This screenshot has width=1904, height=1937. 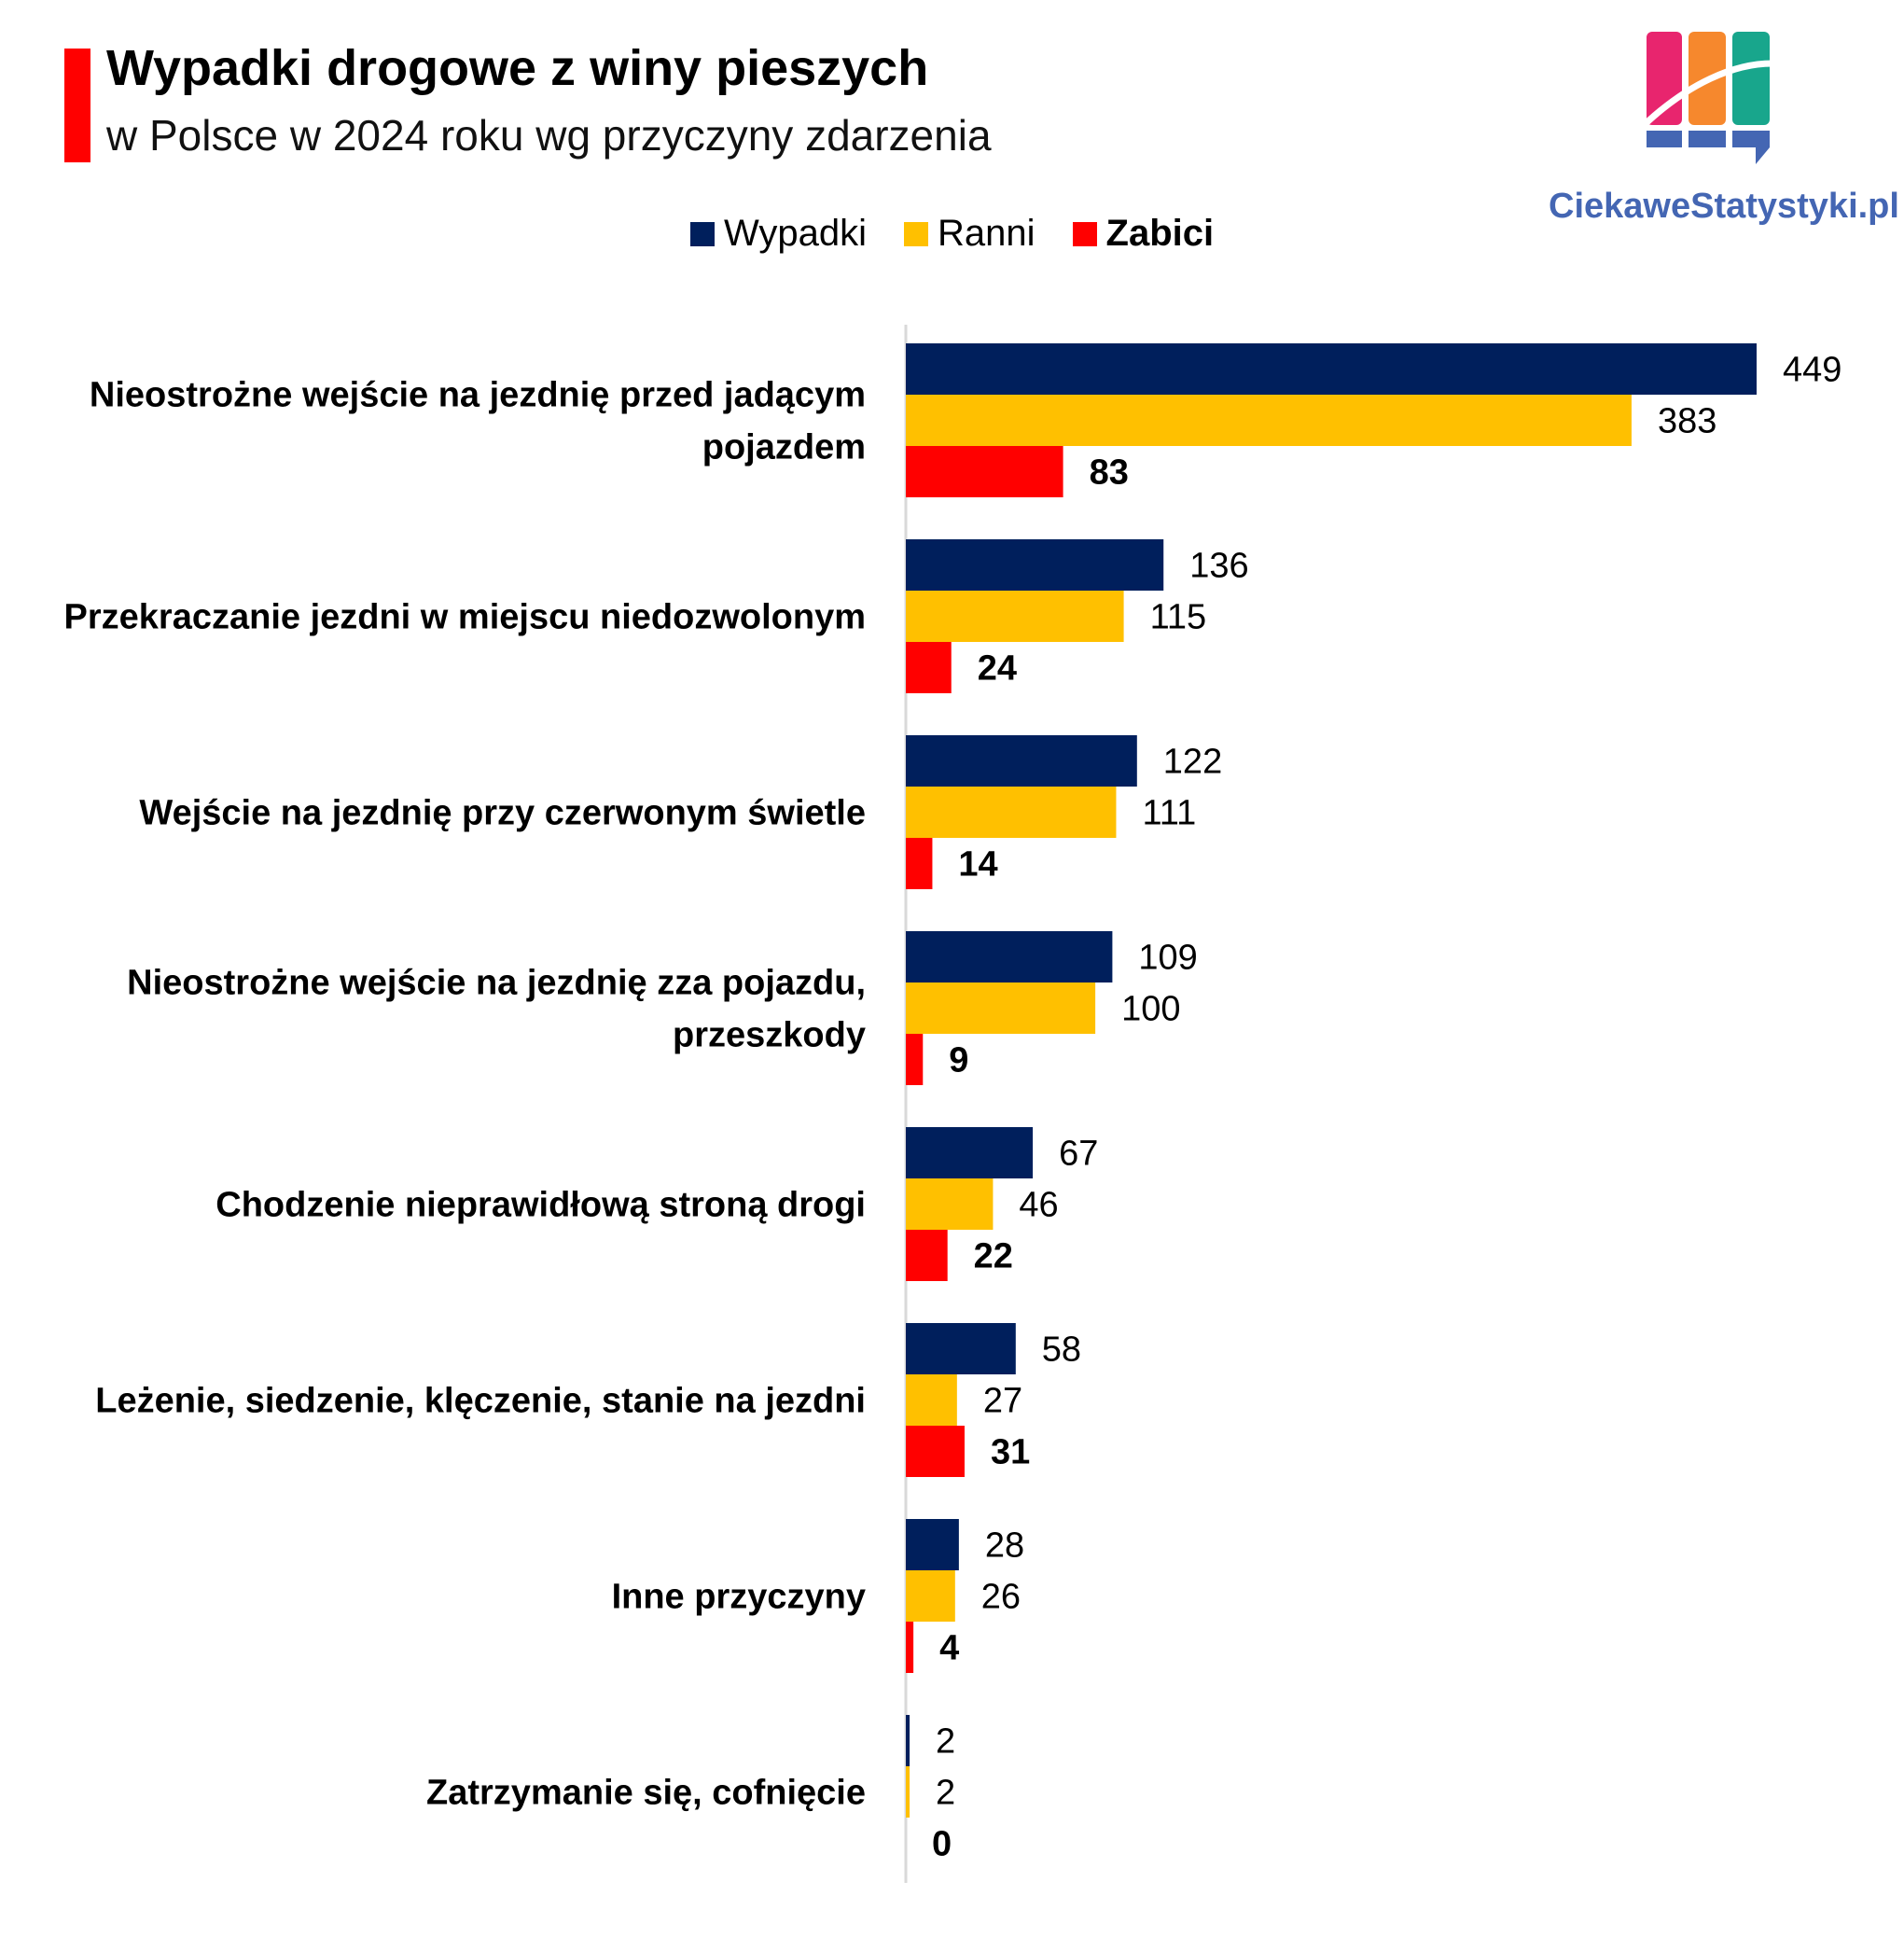 I want to click on legend-label-wypadki: Wypadki, so click(x=796, y=234).